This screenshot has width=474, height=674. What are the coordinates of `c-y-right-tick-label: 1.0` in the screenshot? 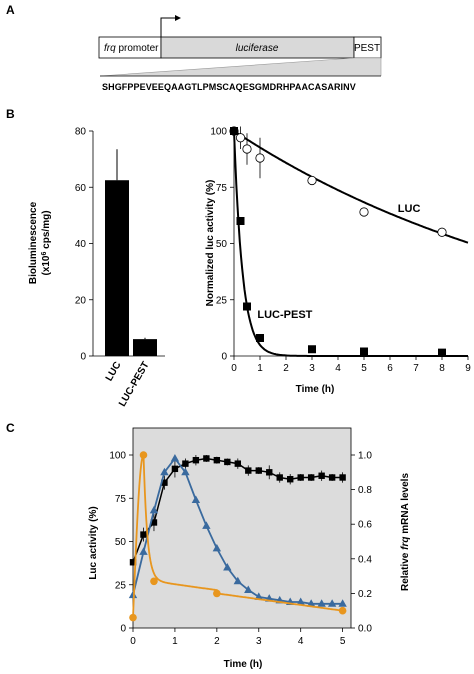 It's located at (365, 456).